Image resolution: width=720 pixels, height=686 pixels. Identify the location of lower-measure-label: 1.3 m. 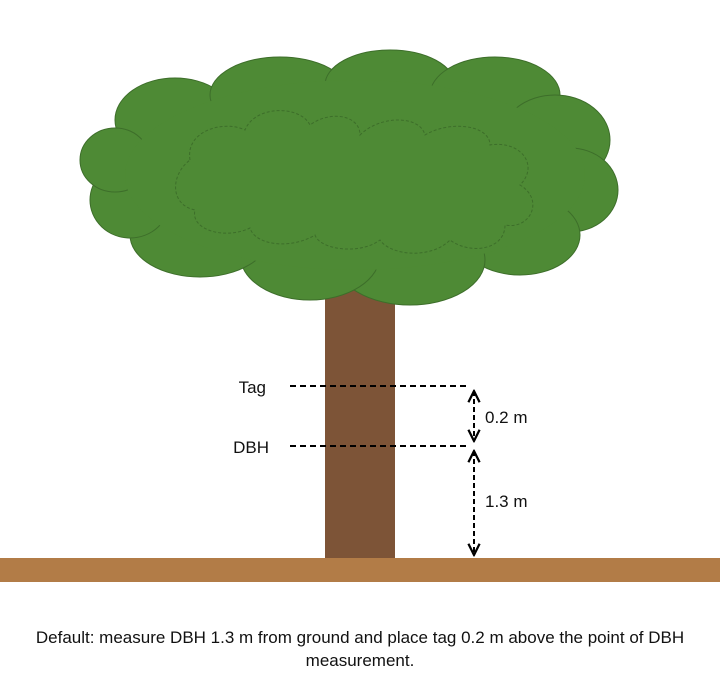
(506, 501).